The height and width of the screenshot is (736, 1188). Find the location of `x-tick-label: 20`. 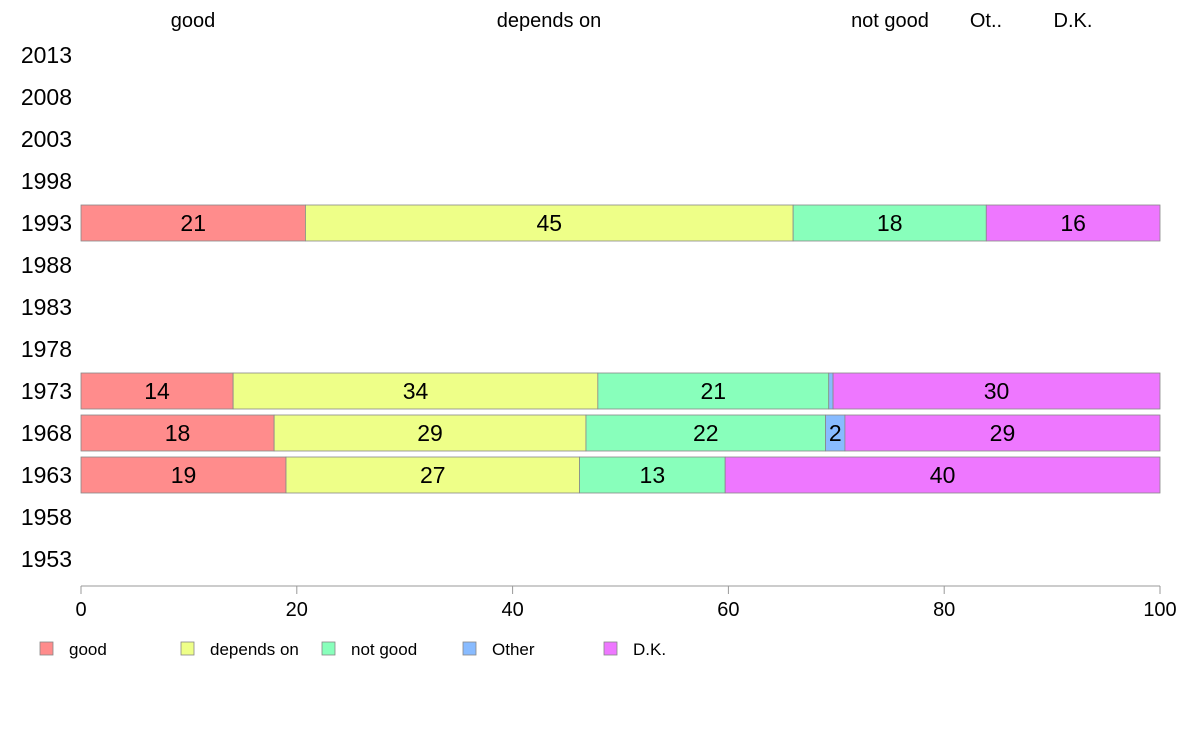

x-tick-label: 20 is located at coordinates (297, 610).